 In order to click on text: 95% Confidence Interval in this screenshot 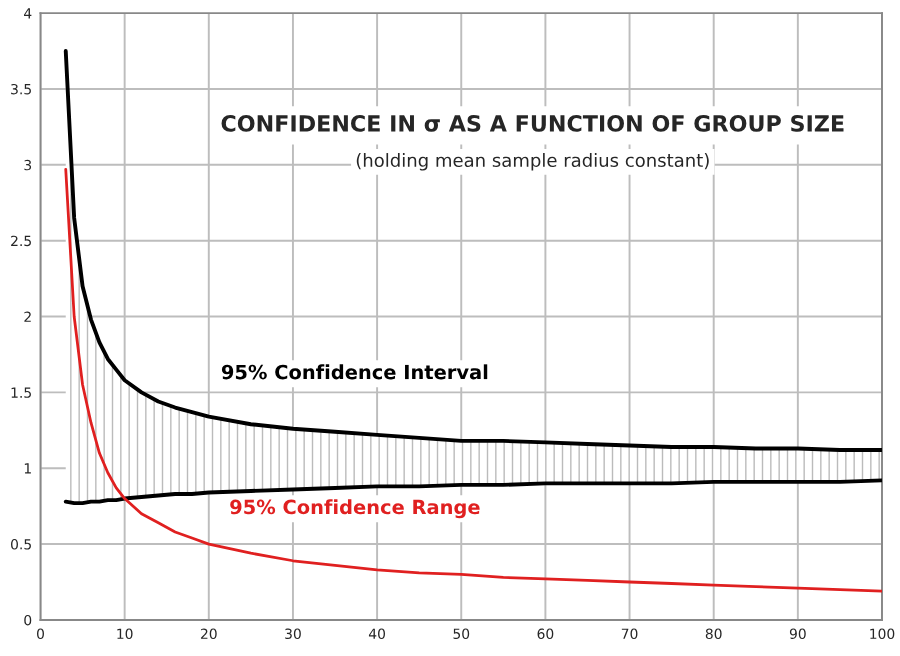, I will do `click(354, 372)`.